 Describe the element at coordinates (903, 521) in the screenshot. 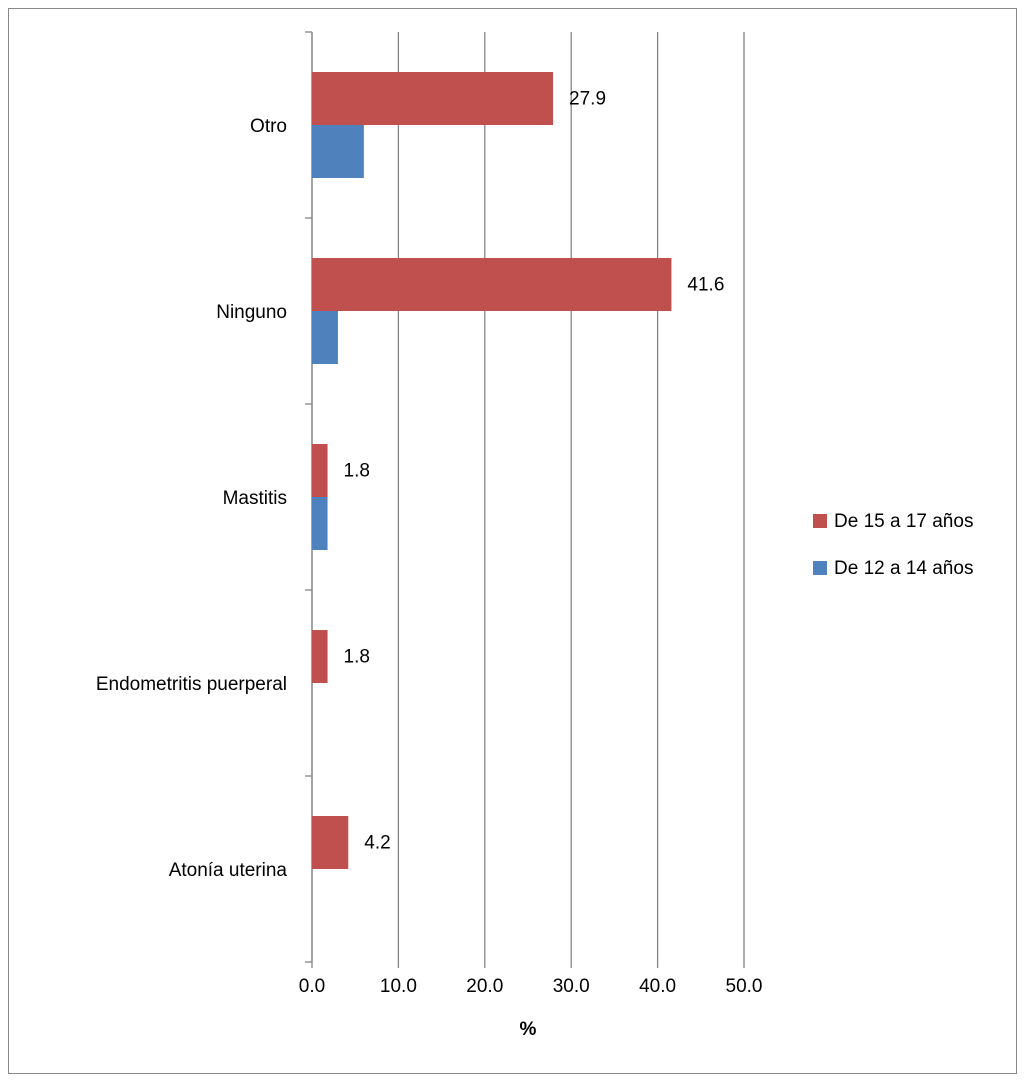

I see `legend-label: De 15 a 17 años` at that location.